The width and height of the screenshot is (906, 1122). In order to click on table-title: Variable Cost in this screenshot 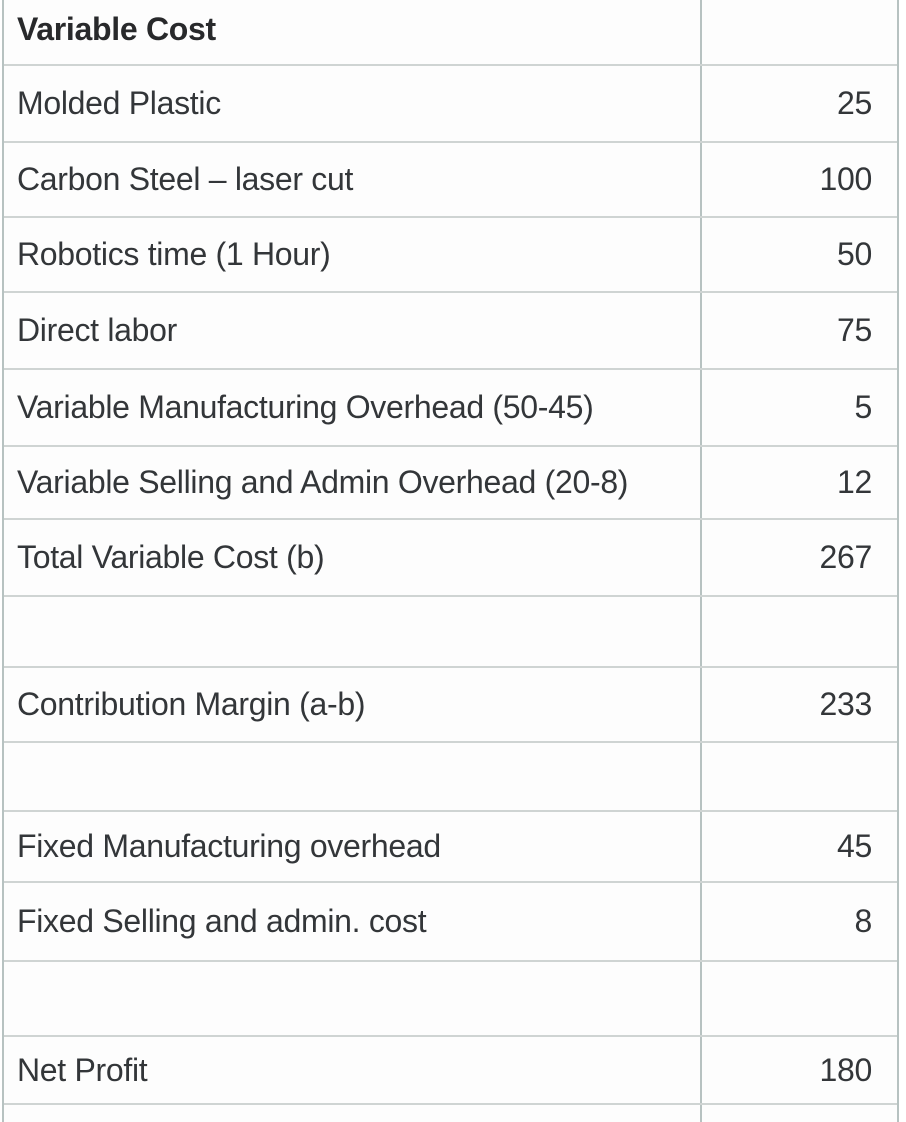, I will do `click(353, 32)`.